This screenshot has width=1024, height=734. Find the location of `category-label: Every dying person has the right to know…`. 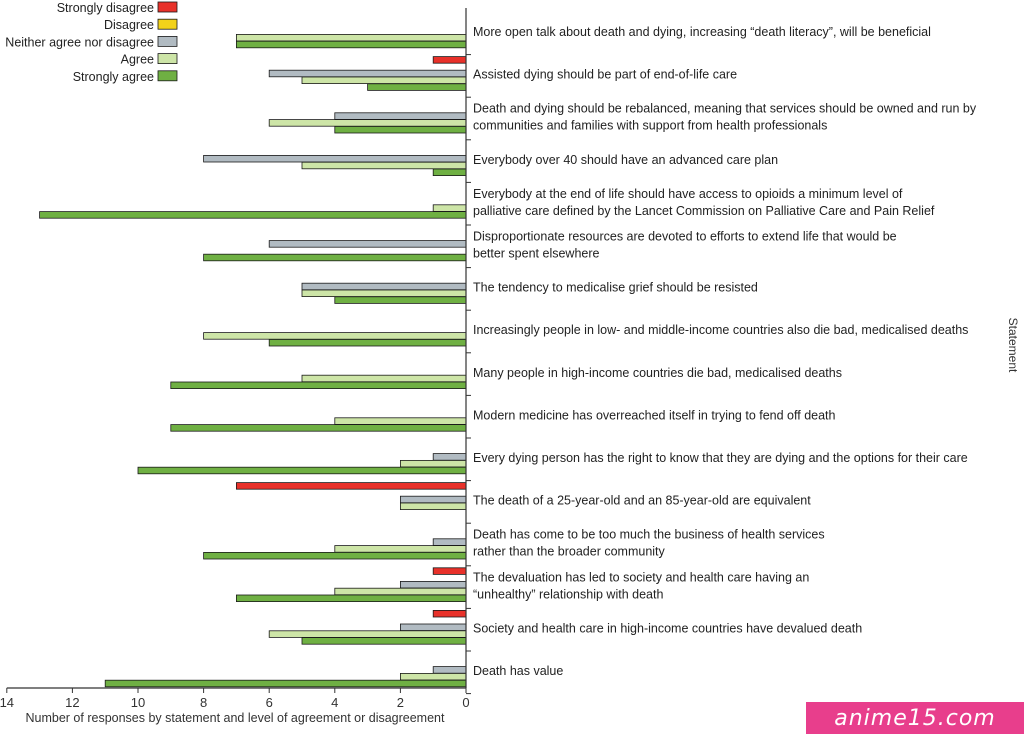

category-label: Every dying person has the right to know… is located at coordinates (720, 458).